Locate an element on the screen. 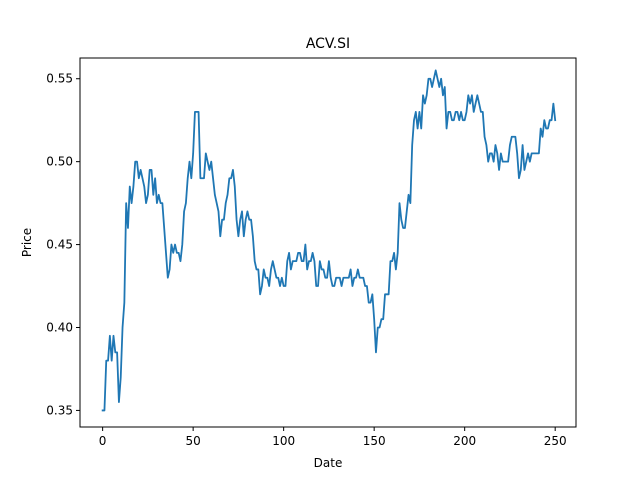 The height and width of the screenshot is (480, 640). y-axis-label: Price is located at coordinates (27, 242).